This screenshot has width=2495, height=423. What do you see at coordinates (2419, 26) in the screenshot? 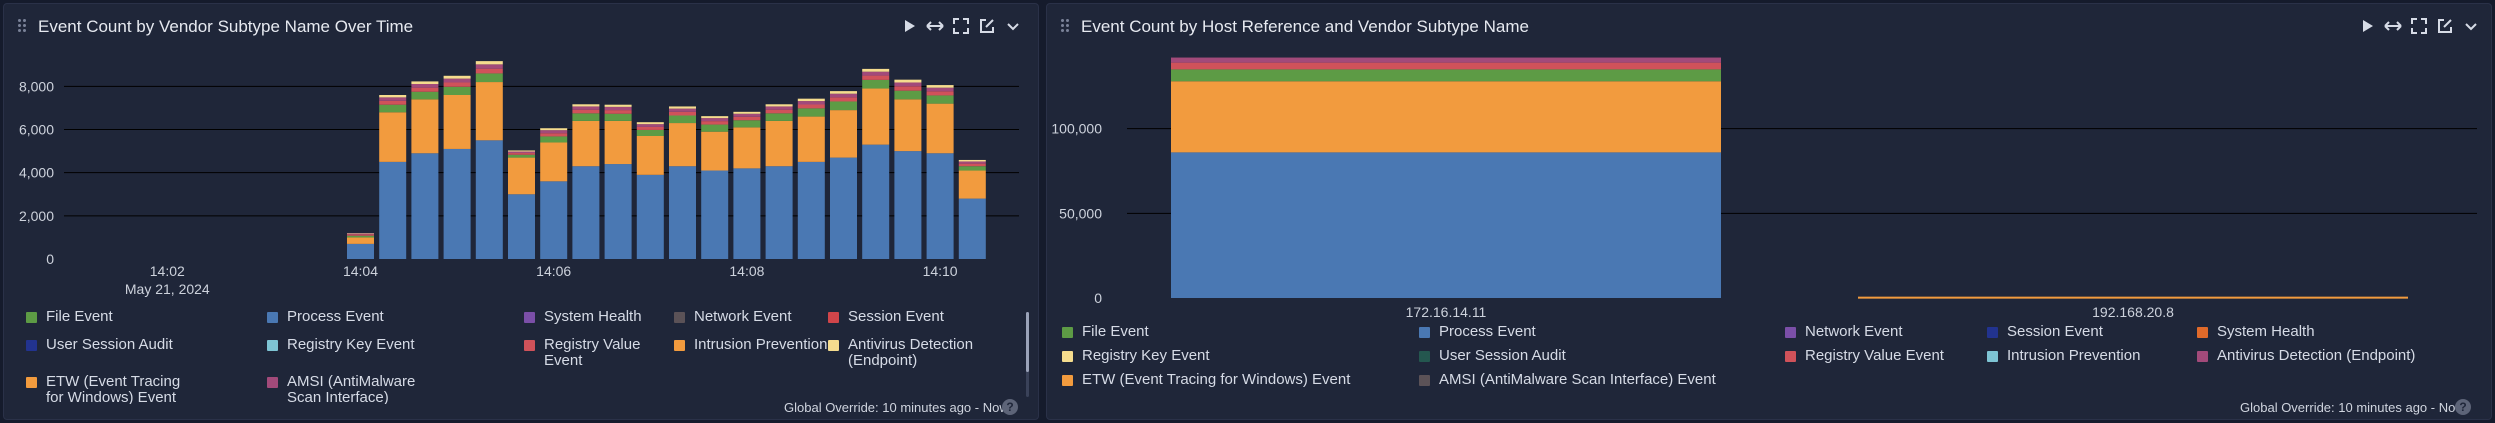
I see `fullscreen-icon` at bounding box center [2419, 26].